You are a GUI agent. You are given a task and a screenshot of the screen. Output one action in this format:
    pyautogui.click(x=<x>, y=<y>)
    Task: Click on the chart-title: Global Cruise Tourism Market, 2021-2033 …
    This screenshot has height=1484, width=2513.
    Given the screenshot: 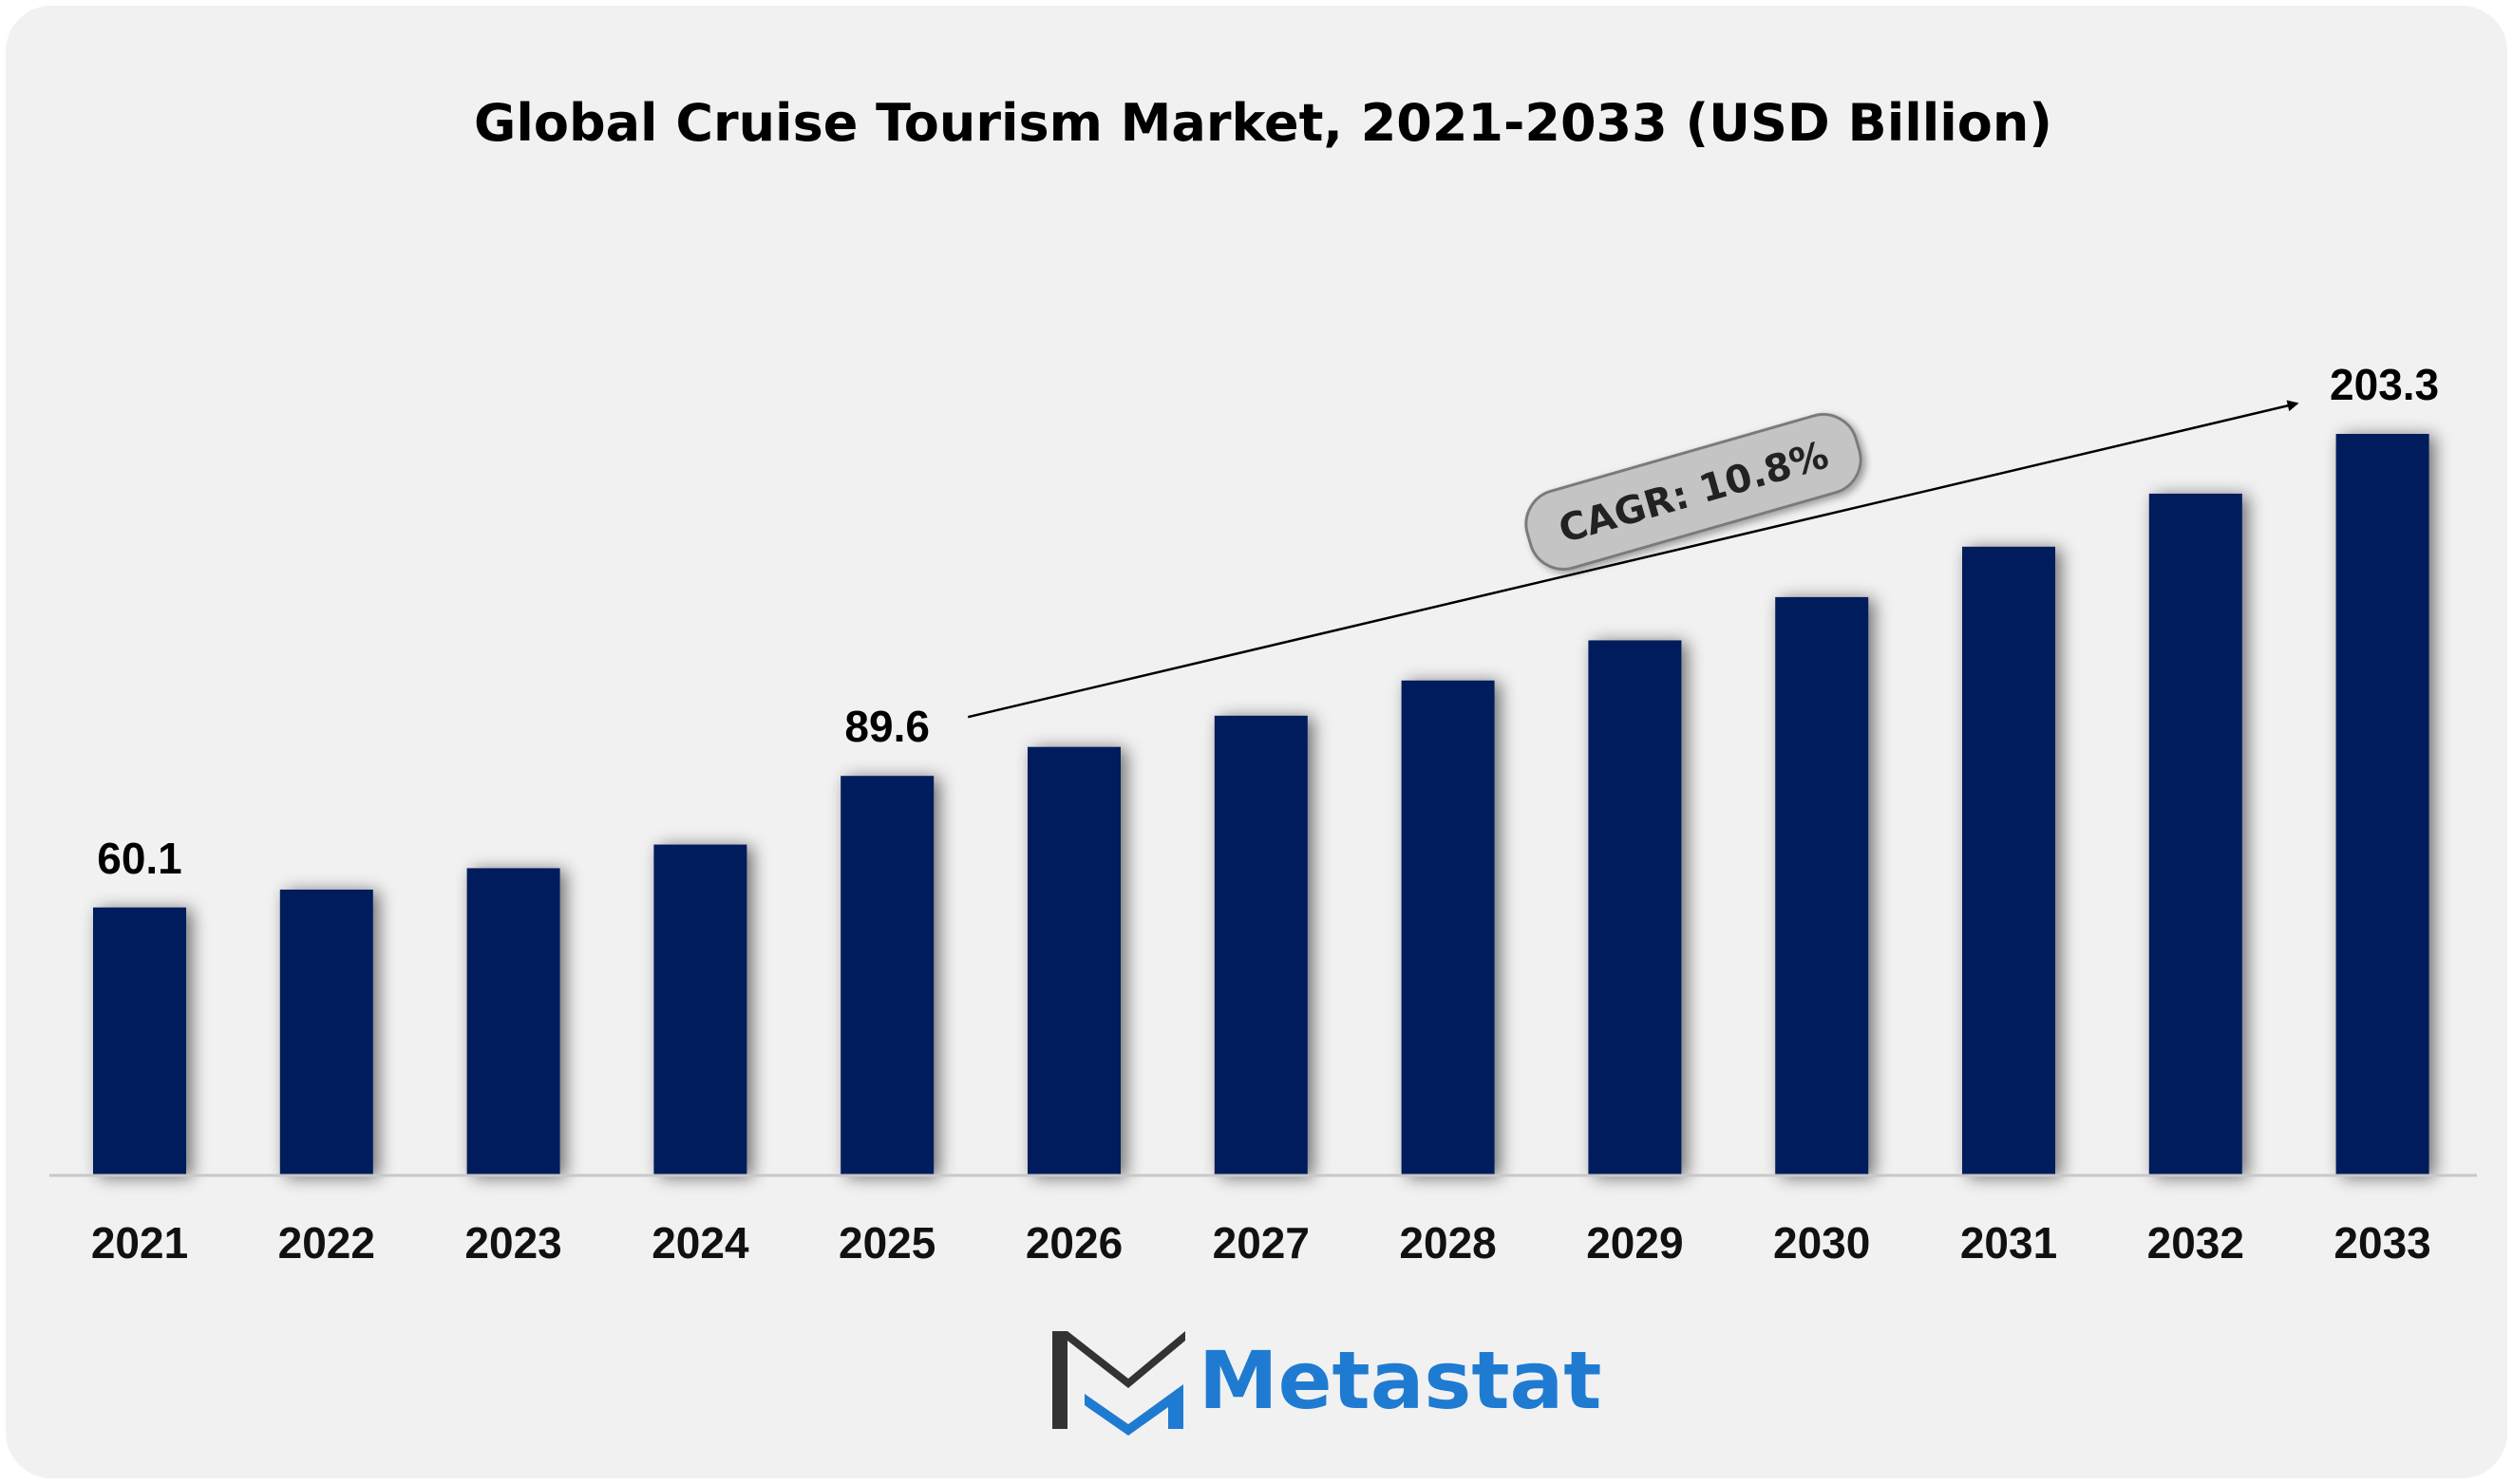 What is the action you would take?
    pyautogui.click(x=1263, y=123)
    